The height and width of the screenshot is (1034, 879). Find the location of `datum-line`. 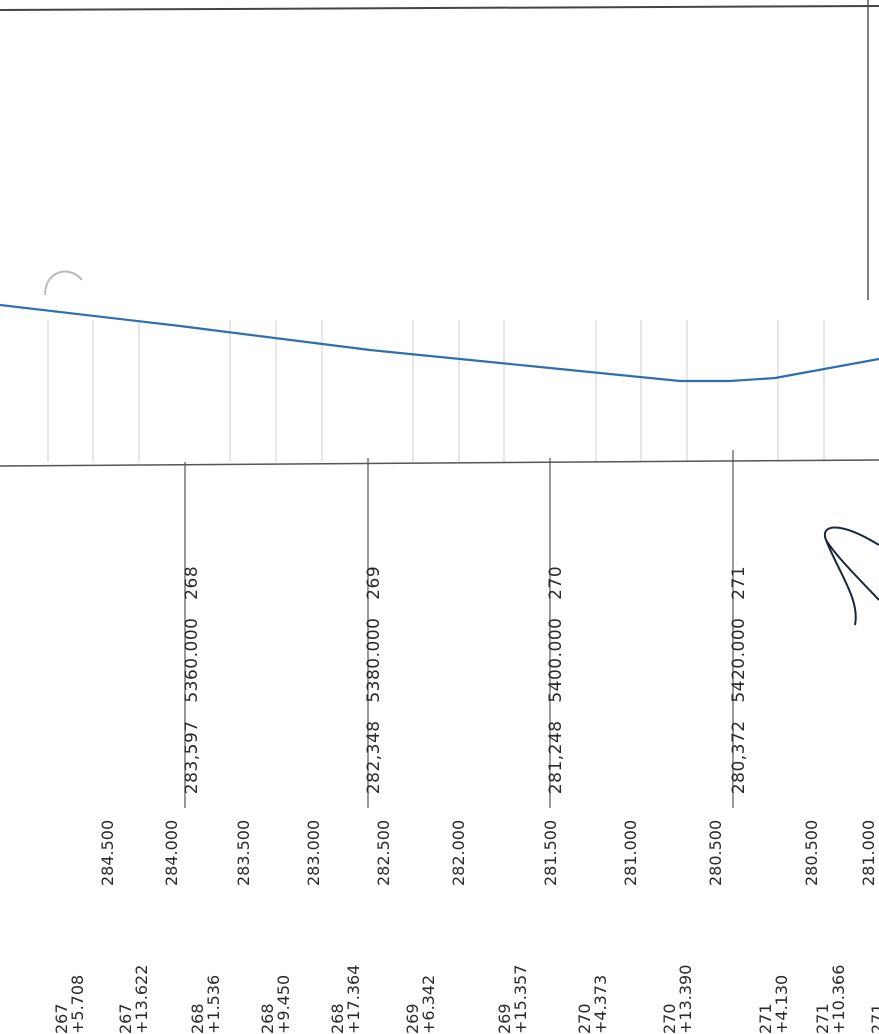

datum-line is located at coordinates (439, 463).